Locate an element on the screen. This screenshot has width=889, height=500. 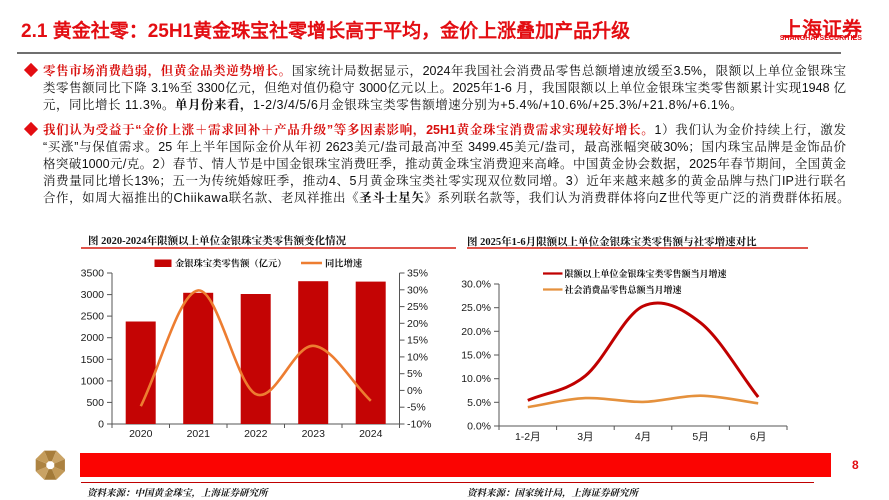
svg-text: 0% is located at coordinates (414, 391).